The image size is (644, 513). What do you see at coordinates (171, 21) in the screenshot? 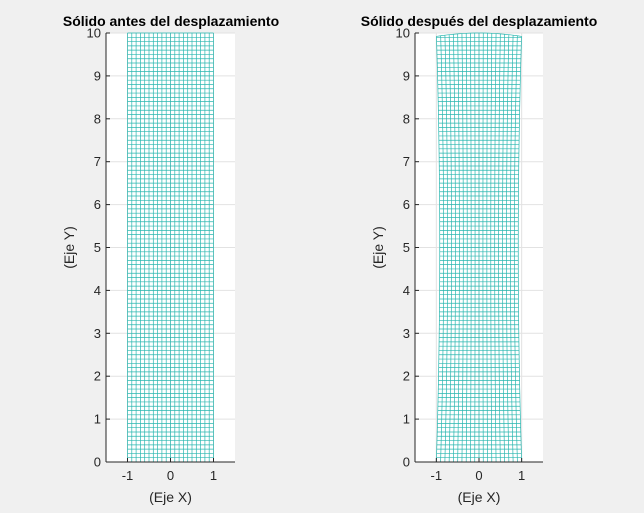
I see `chart-title: Sólido antes del desplazamiento` at bounding box center [171, 21].